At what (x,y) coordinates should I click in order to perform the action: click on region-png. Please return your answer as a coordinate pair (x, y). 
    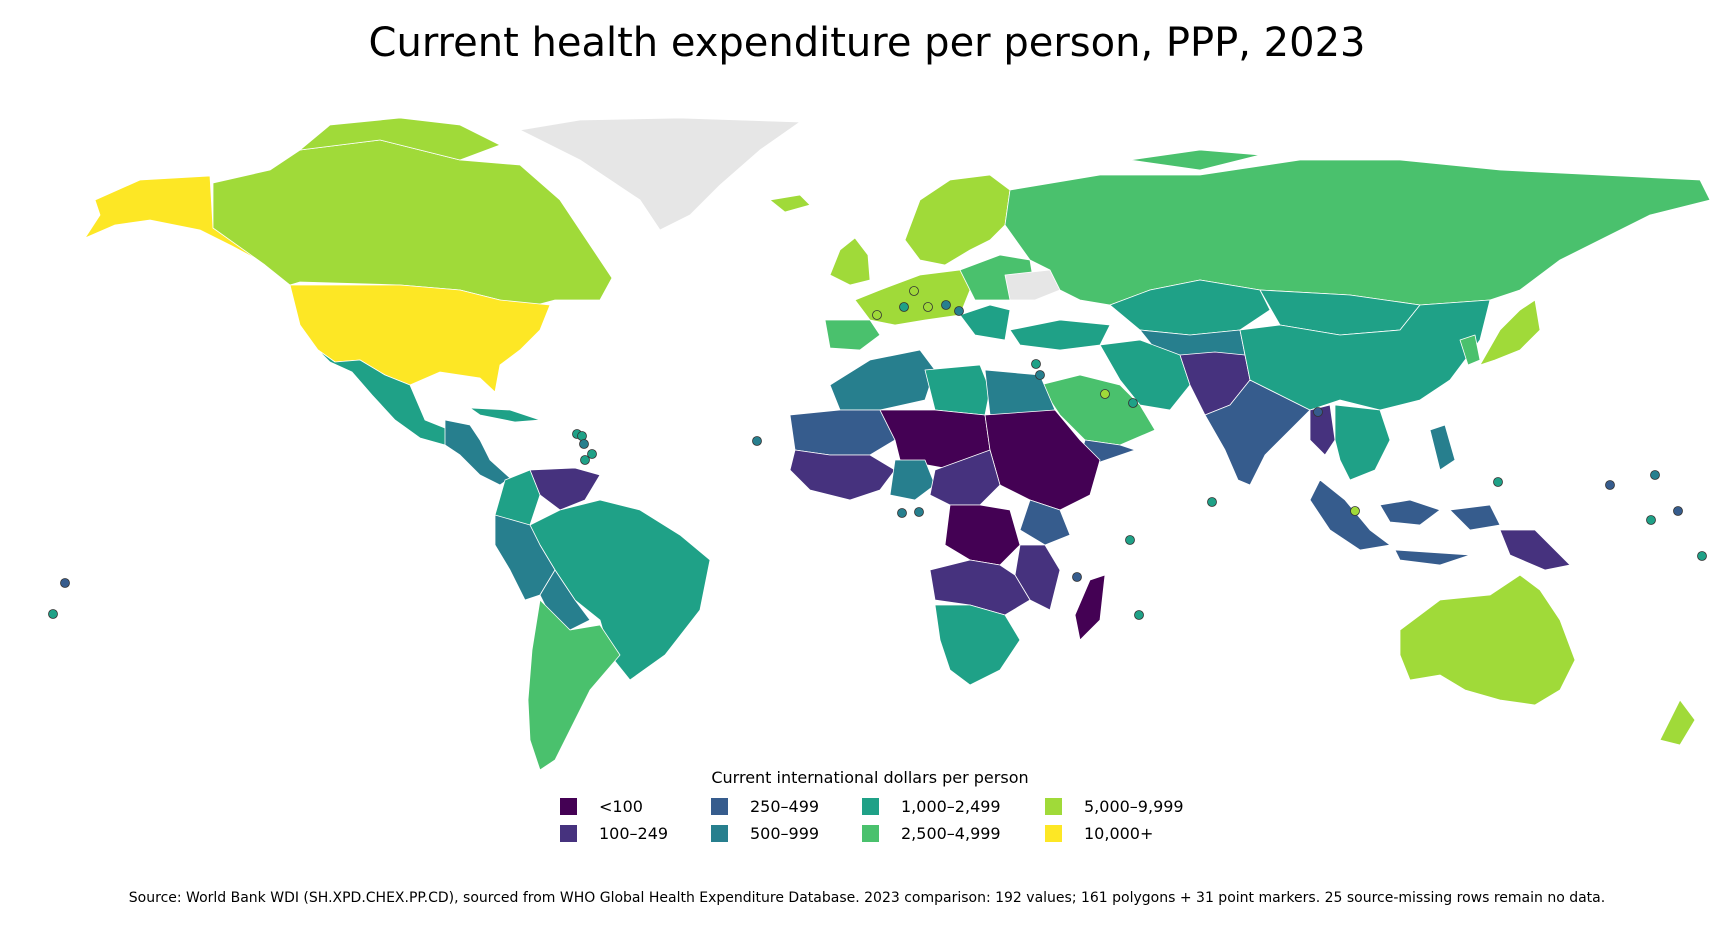
    Looking at the image, I should click on (1535, 550).